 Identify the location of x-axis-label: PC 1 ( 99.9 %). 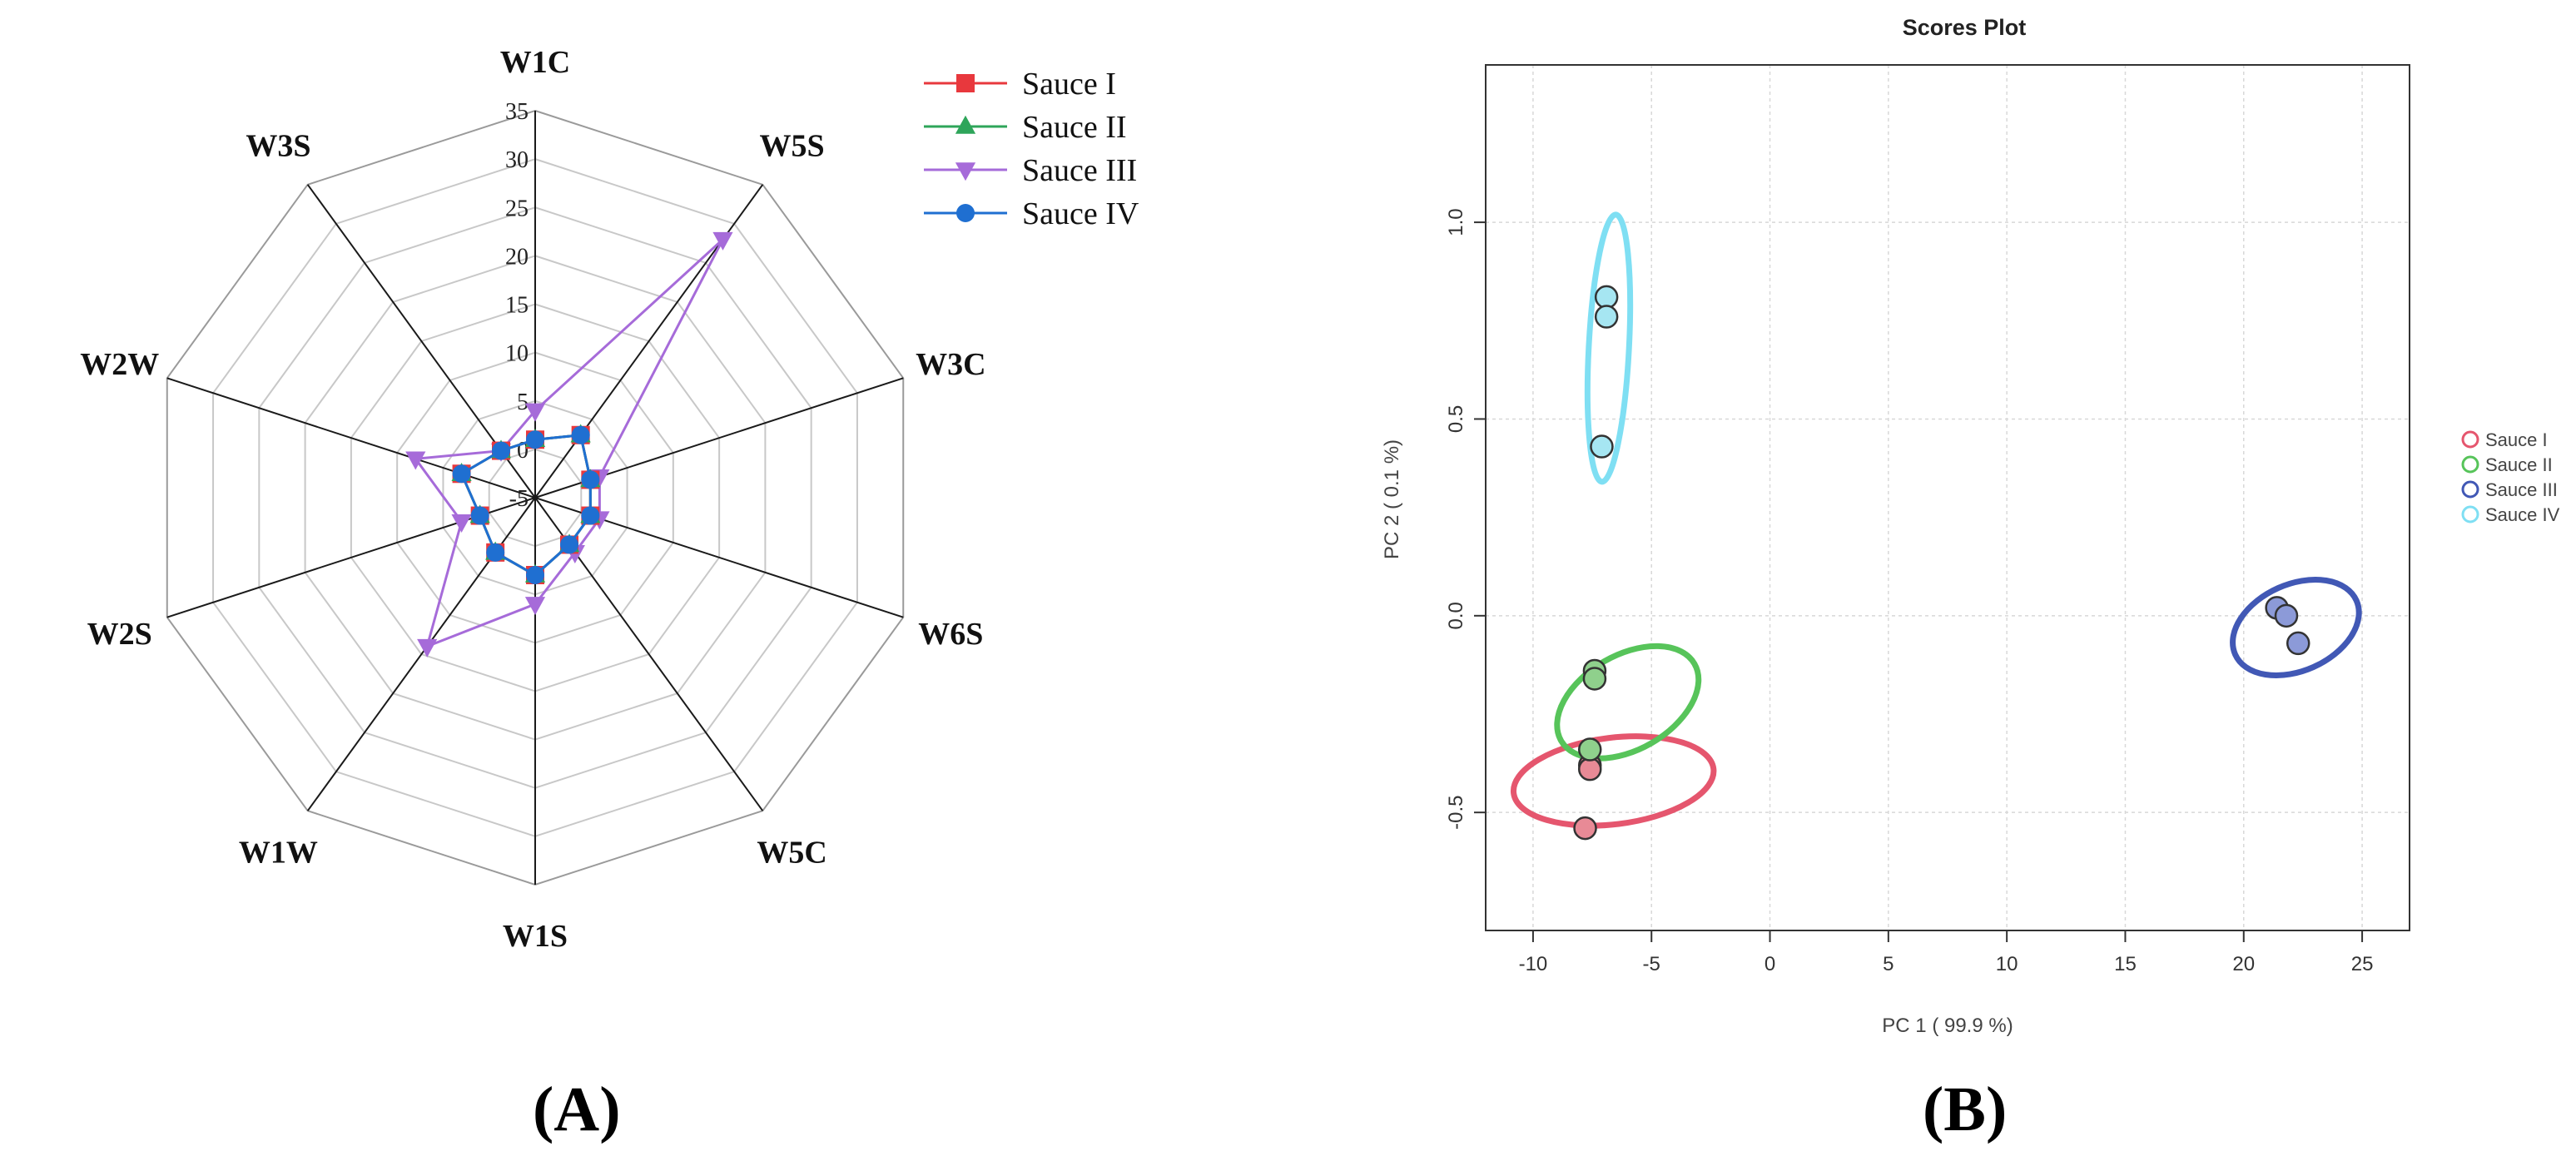
(1947, 1026).